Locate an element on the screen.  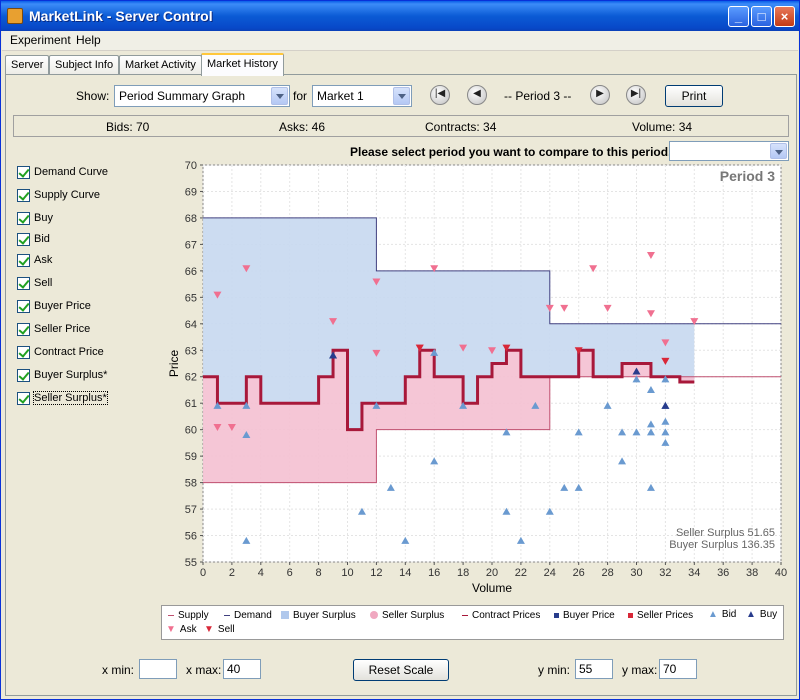
volume-count: Volume: 34 is located at coordinates (662, 127).